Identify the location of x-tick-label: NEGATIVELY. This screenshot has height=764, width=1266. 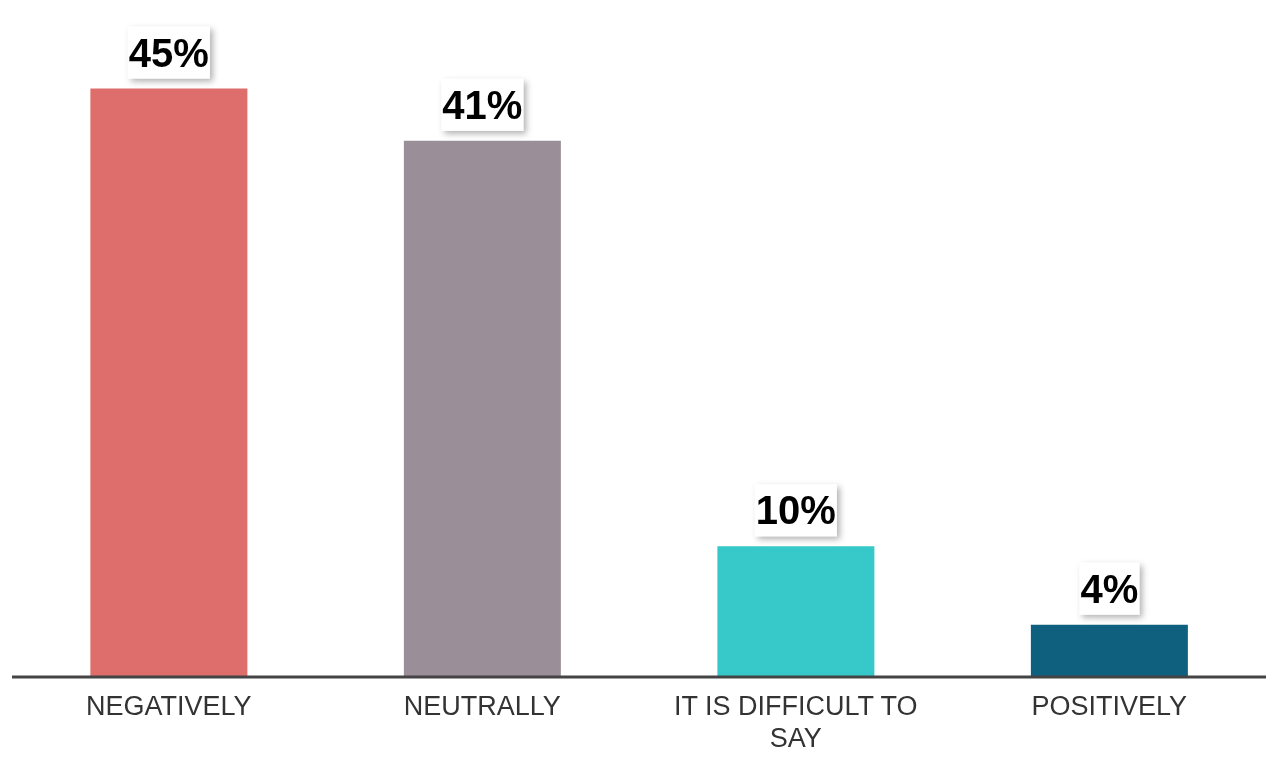
(168, 706).